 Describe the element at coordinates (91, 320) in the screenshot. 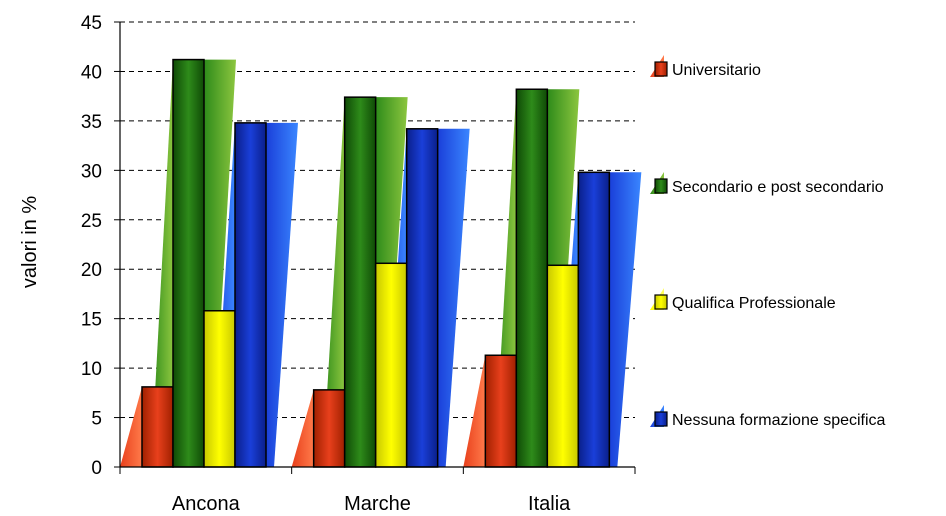

I see `y-tick-label: 15` at that location.